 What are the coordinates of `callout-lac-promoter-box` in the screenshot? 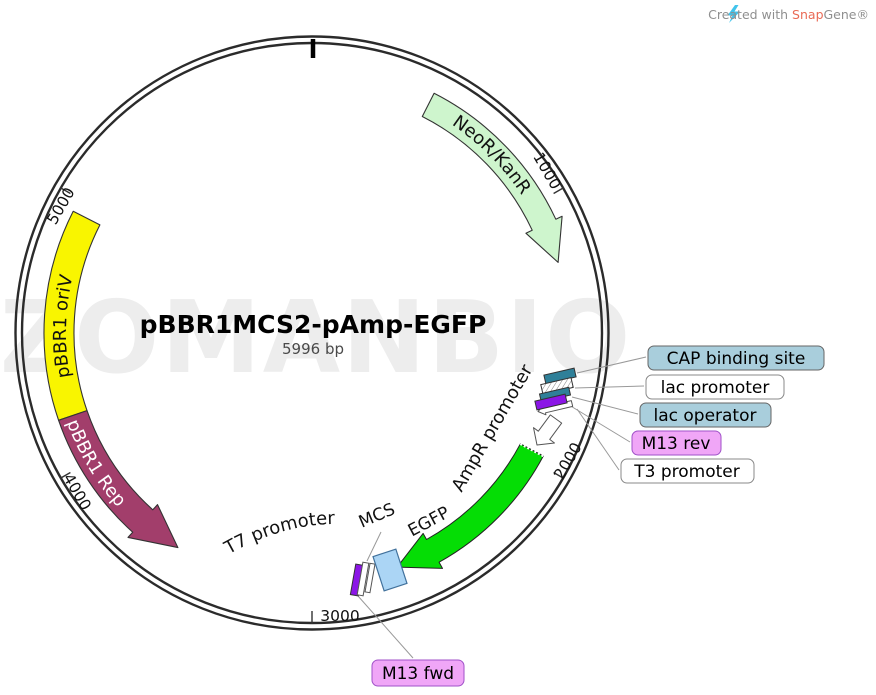 It's located at (715, 387).